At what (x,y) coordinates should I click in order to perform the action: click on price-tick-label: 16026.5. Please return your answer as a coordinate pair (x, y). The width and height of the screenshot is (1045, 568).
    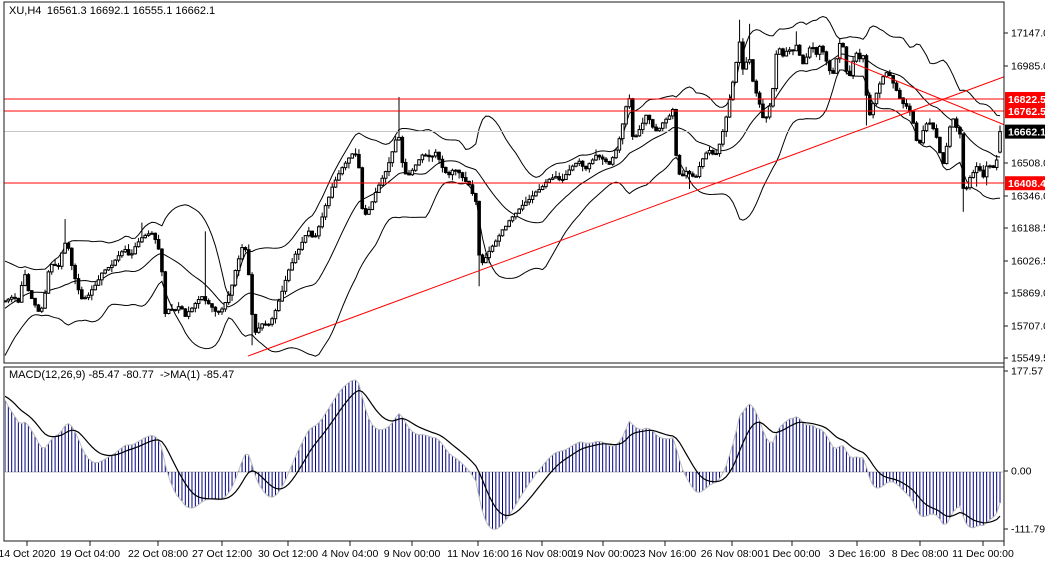
    Looking at the image, I should click on (1028, 261).